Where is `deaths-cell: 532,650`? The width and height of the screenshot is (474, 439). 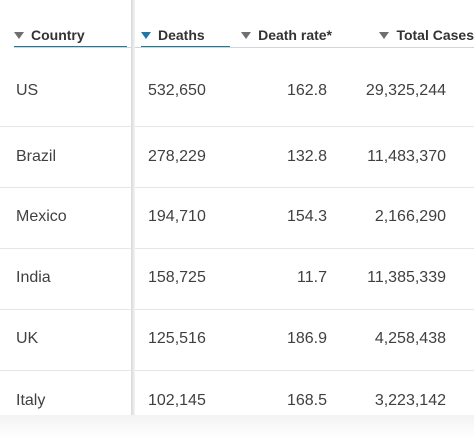 deaths-cell: 532,650 is located at coordinates (177, 90).